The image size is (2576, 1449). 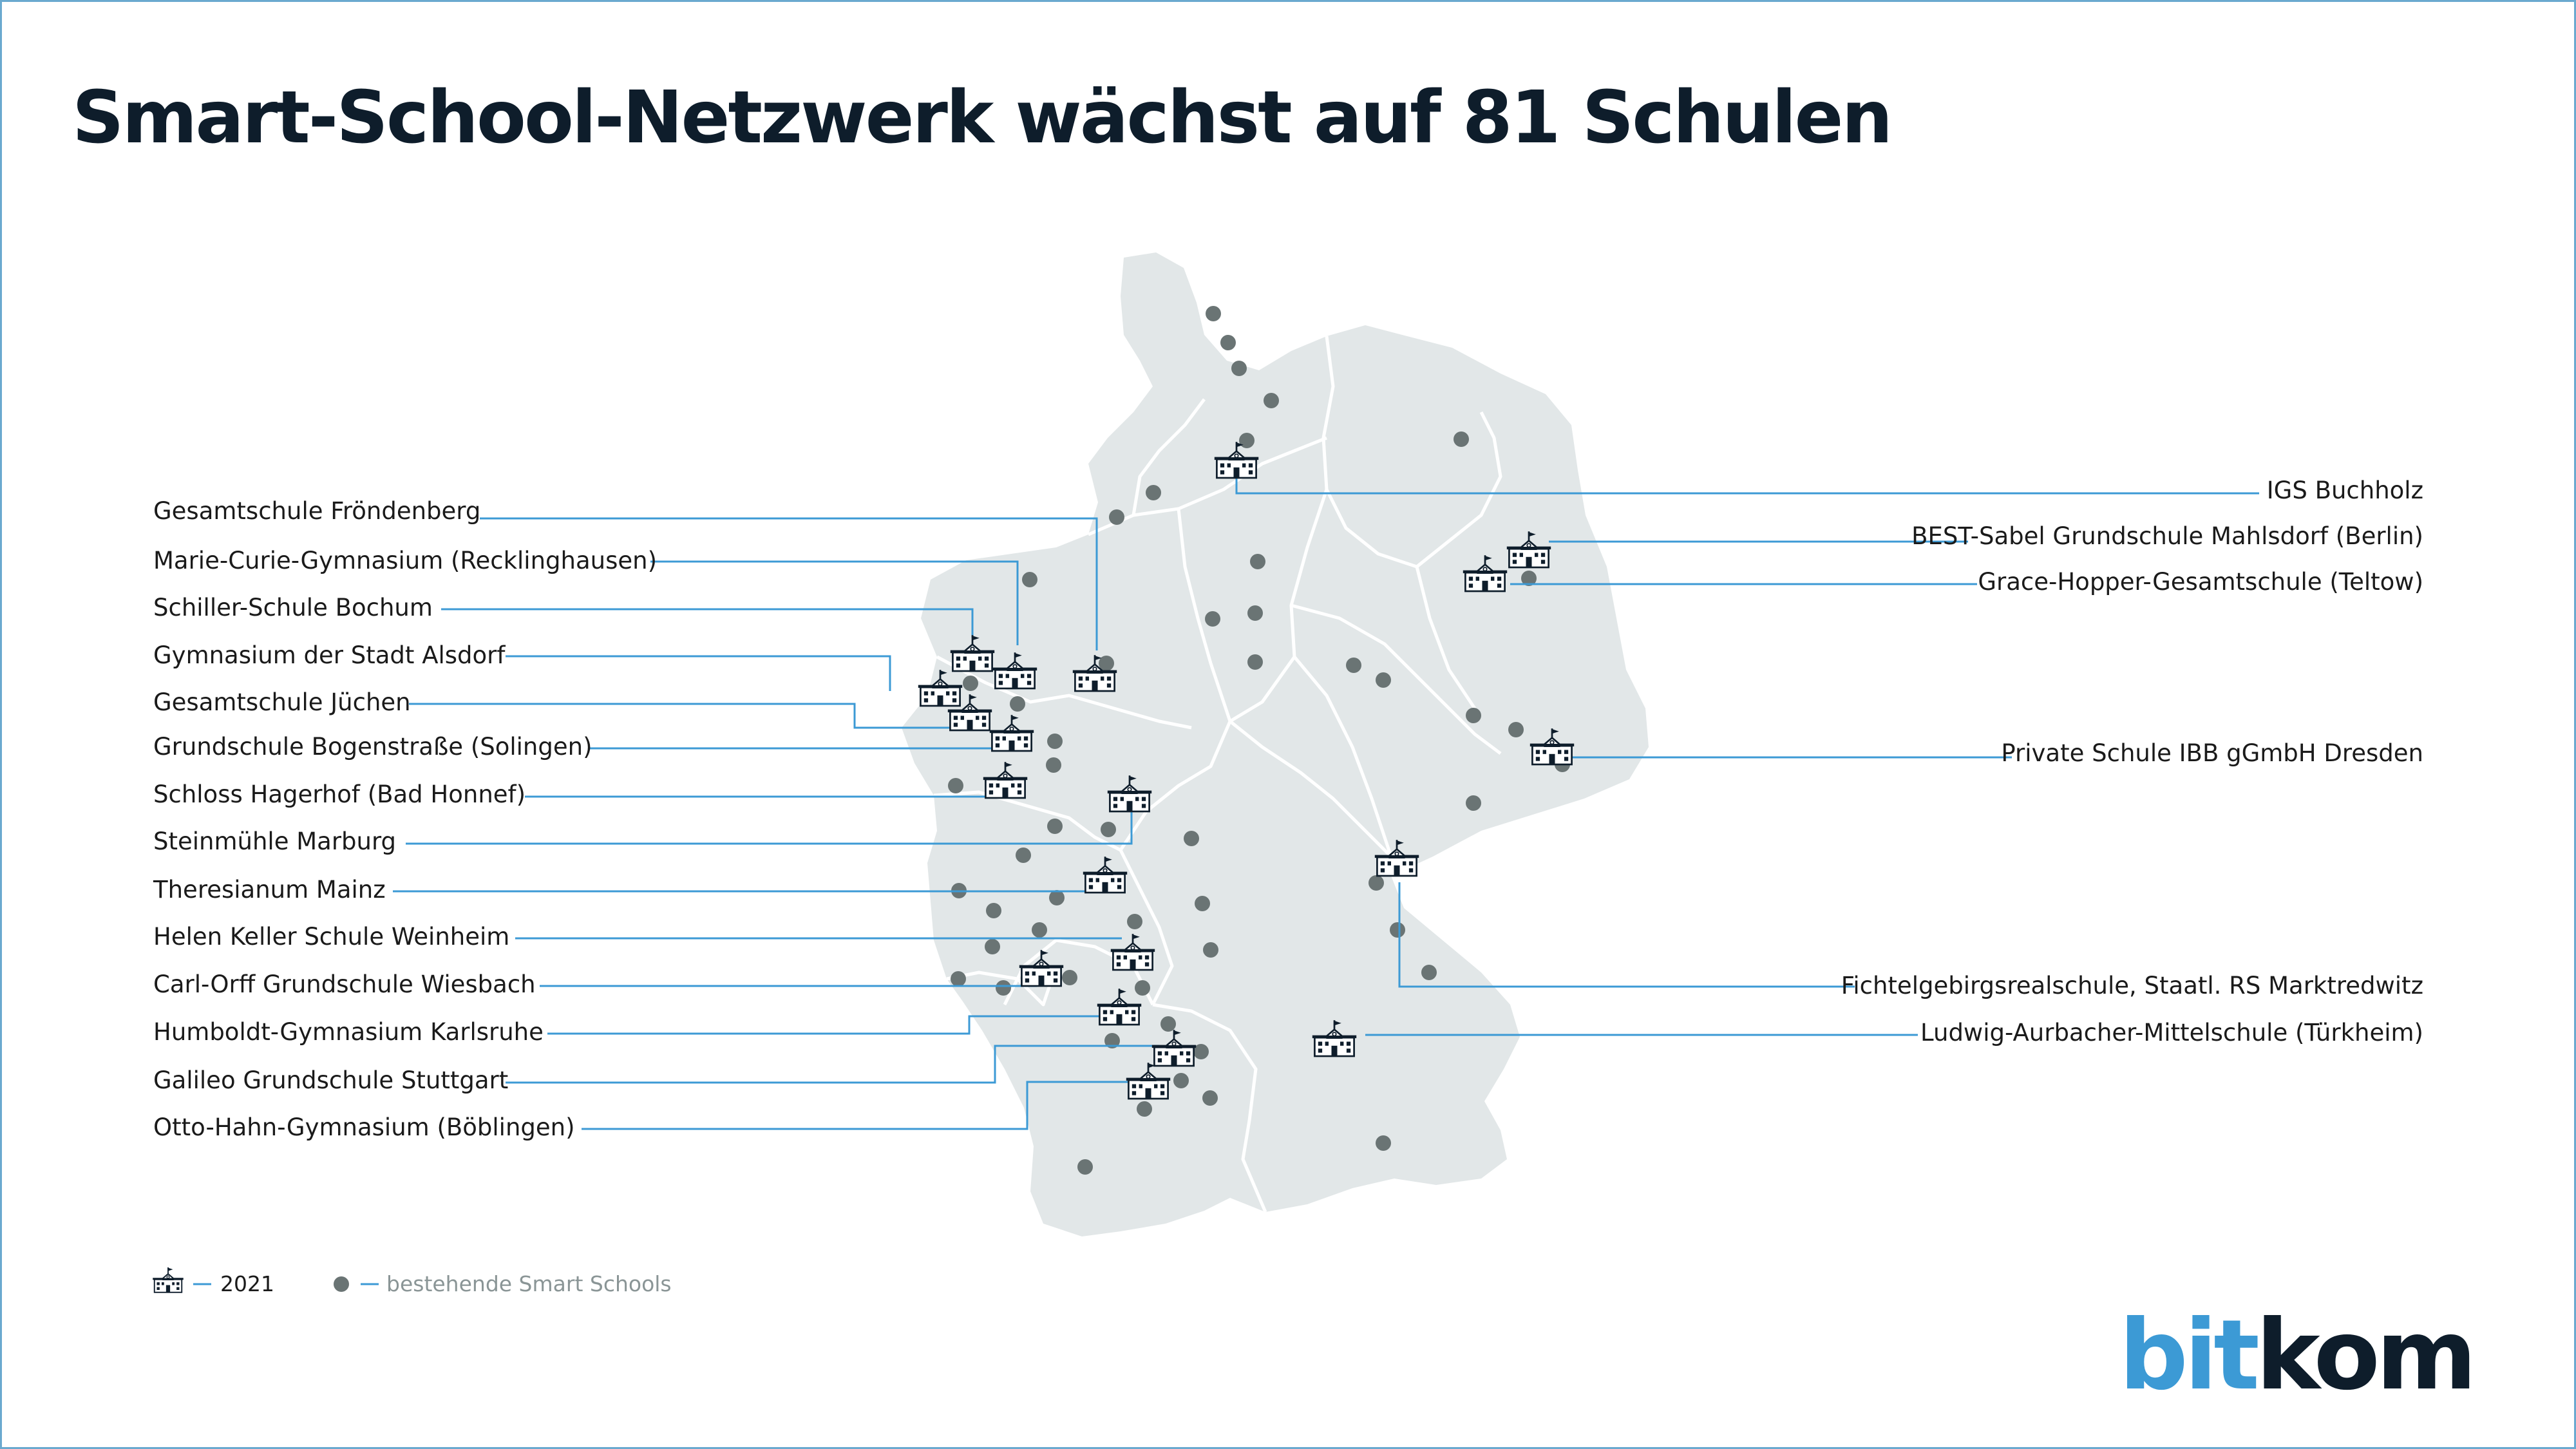 What do you see at coordinates (341, 1284) in the screenshot?
I see `legend-dot-icon` at bounding box center [341, 1284].